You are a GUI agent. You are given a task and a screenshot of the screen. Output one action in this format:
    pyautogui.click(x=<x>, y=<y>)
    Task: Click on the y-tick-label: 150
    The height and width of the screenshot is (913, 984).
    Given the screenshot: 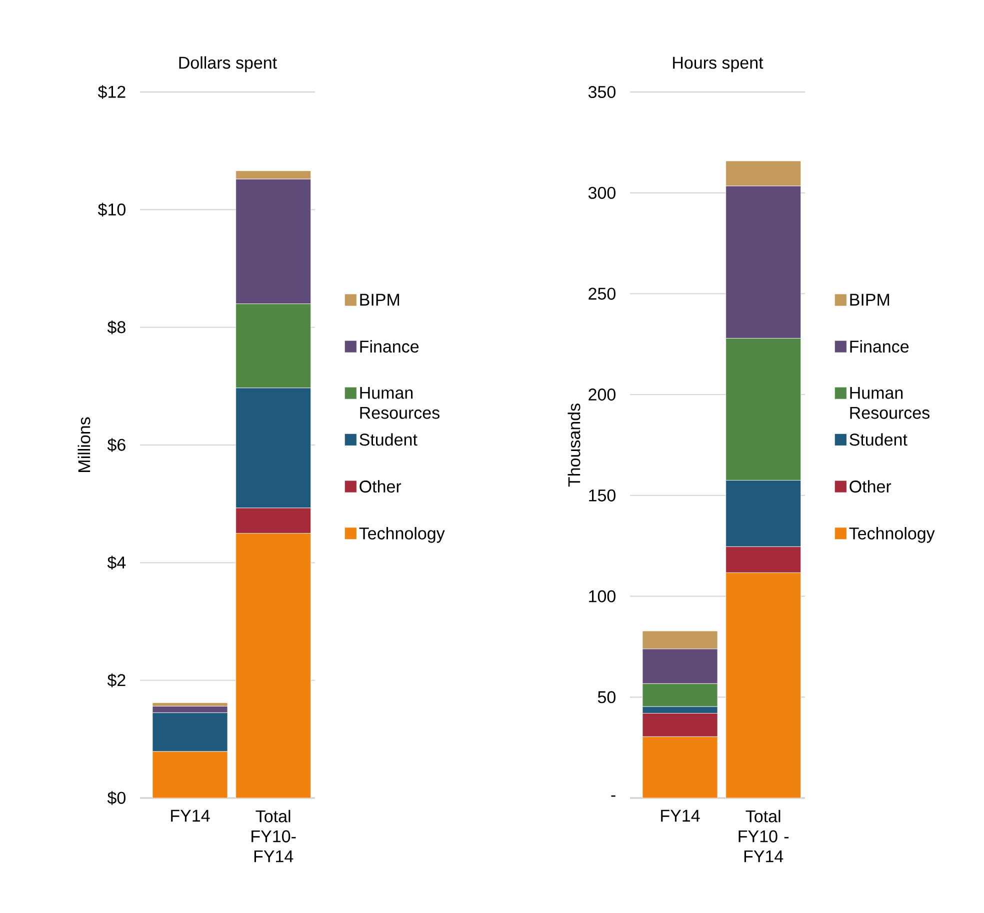 What is the action you would take?
    pyautogui.click(x=602, y=495)
    